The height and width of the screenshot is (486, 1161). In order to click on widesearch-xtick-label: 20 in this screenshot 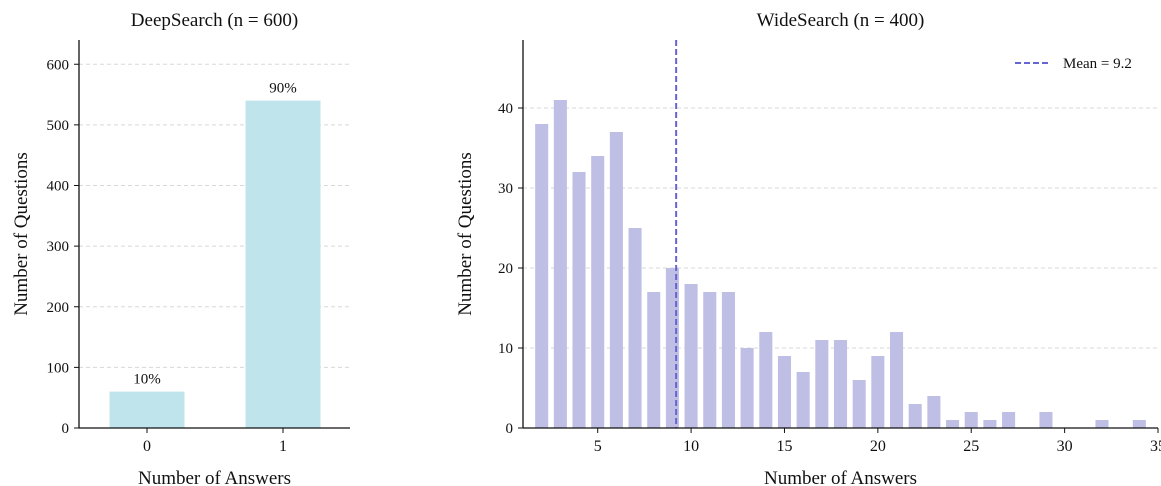, I will do `click(878, 446)`.